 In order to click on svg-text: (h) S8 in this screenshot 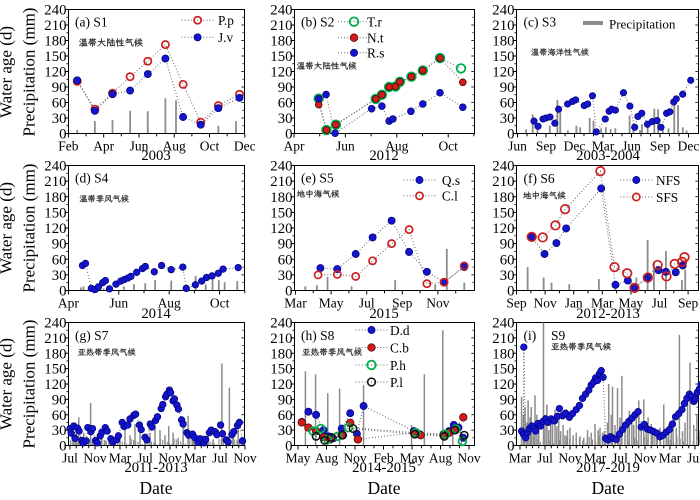, I will do `click(318, 335)`.